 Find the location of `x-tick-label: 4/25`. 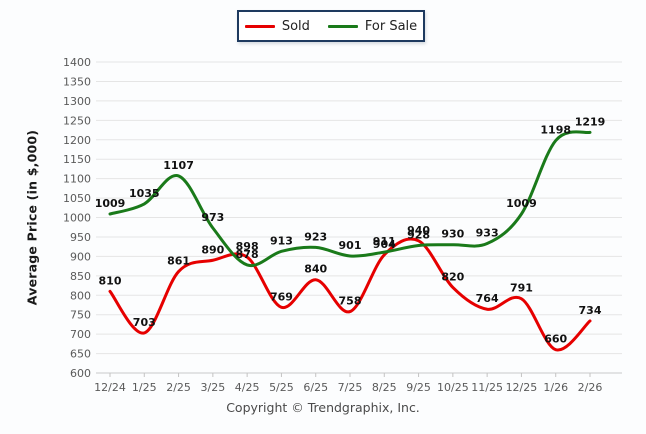

x-tick-label: 4/25 is located at coordinates (247, 387).